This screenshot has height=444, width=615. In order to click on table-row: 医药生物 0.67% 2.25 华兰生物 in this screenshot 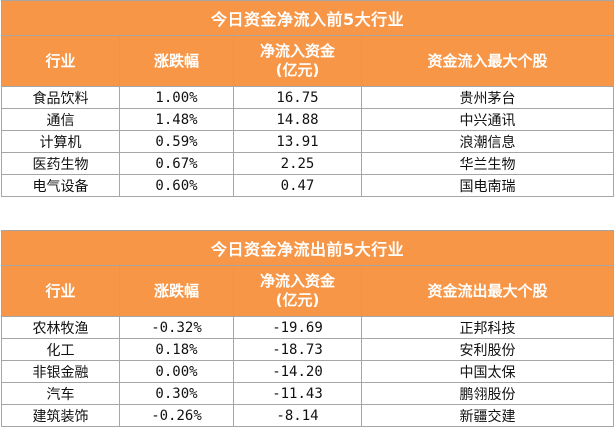, I will do `click(308, 163)`.